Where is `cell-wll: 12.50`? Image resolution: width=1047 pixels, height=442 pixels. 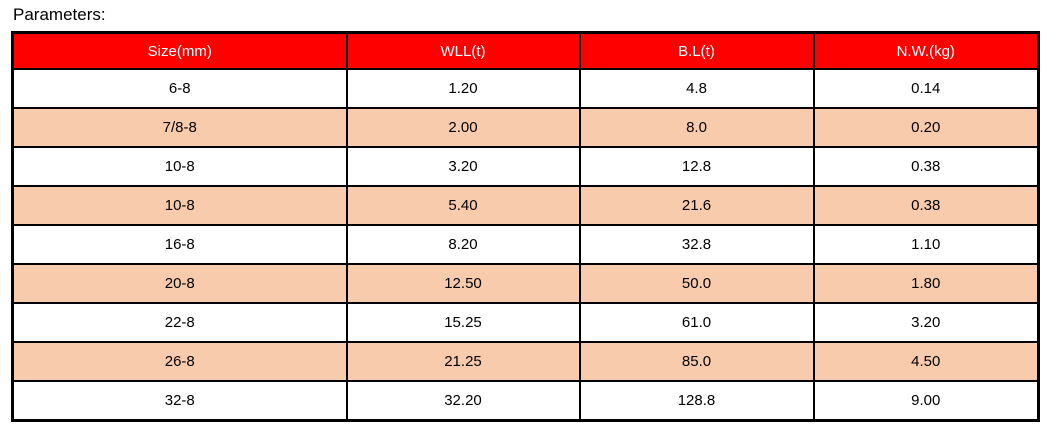
cell-wll: 12.50 is located at coordinates (463, 283).